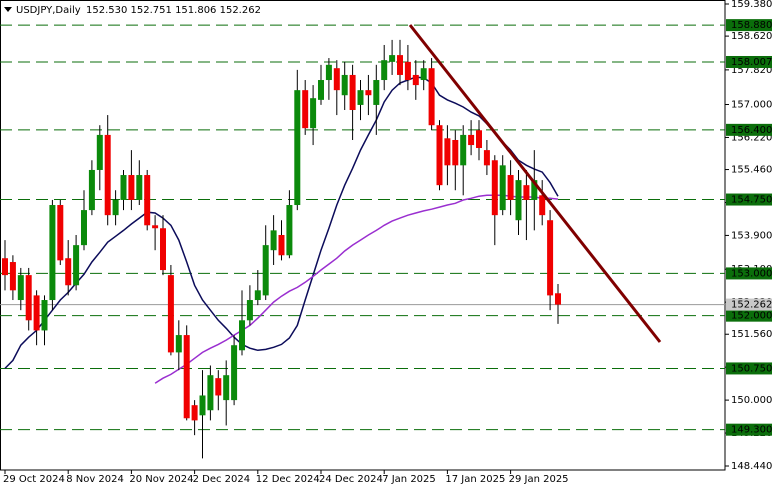  Describe the element at coordinates (288, 479) in the screenshot. I see `x-tick-label: 12 Dec 2024` at that location.